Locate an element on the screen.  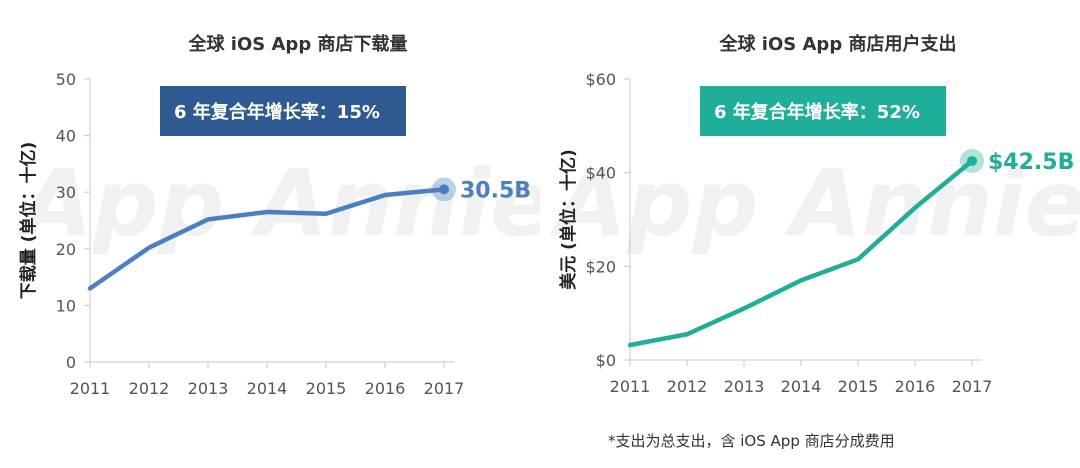
chart-title: 全球 iOS App 商店用户支出 is located at coordinates (838, 44).